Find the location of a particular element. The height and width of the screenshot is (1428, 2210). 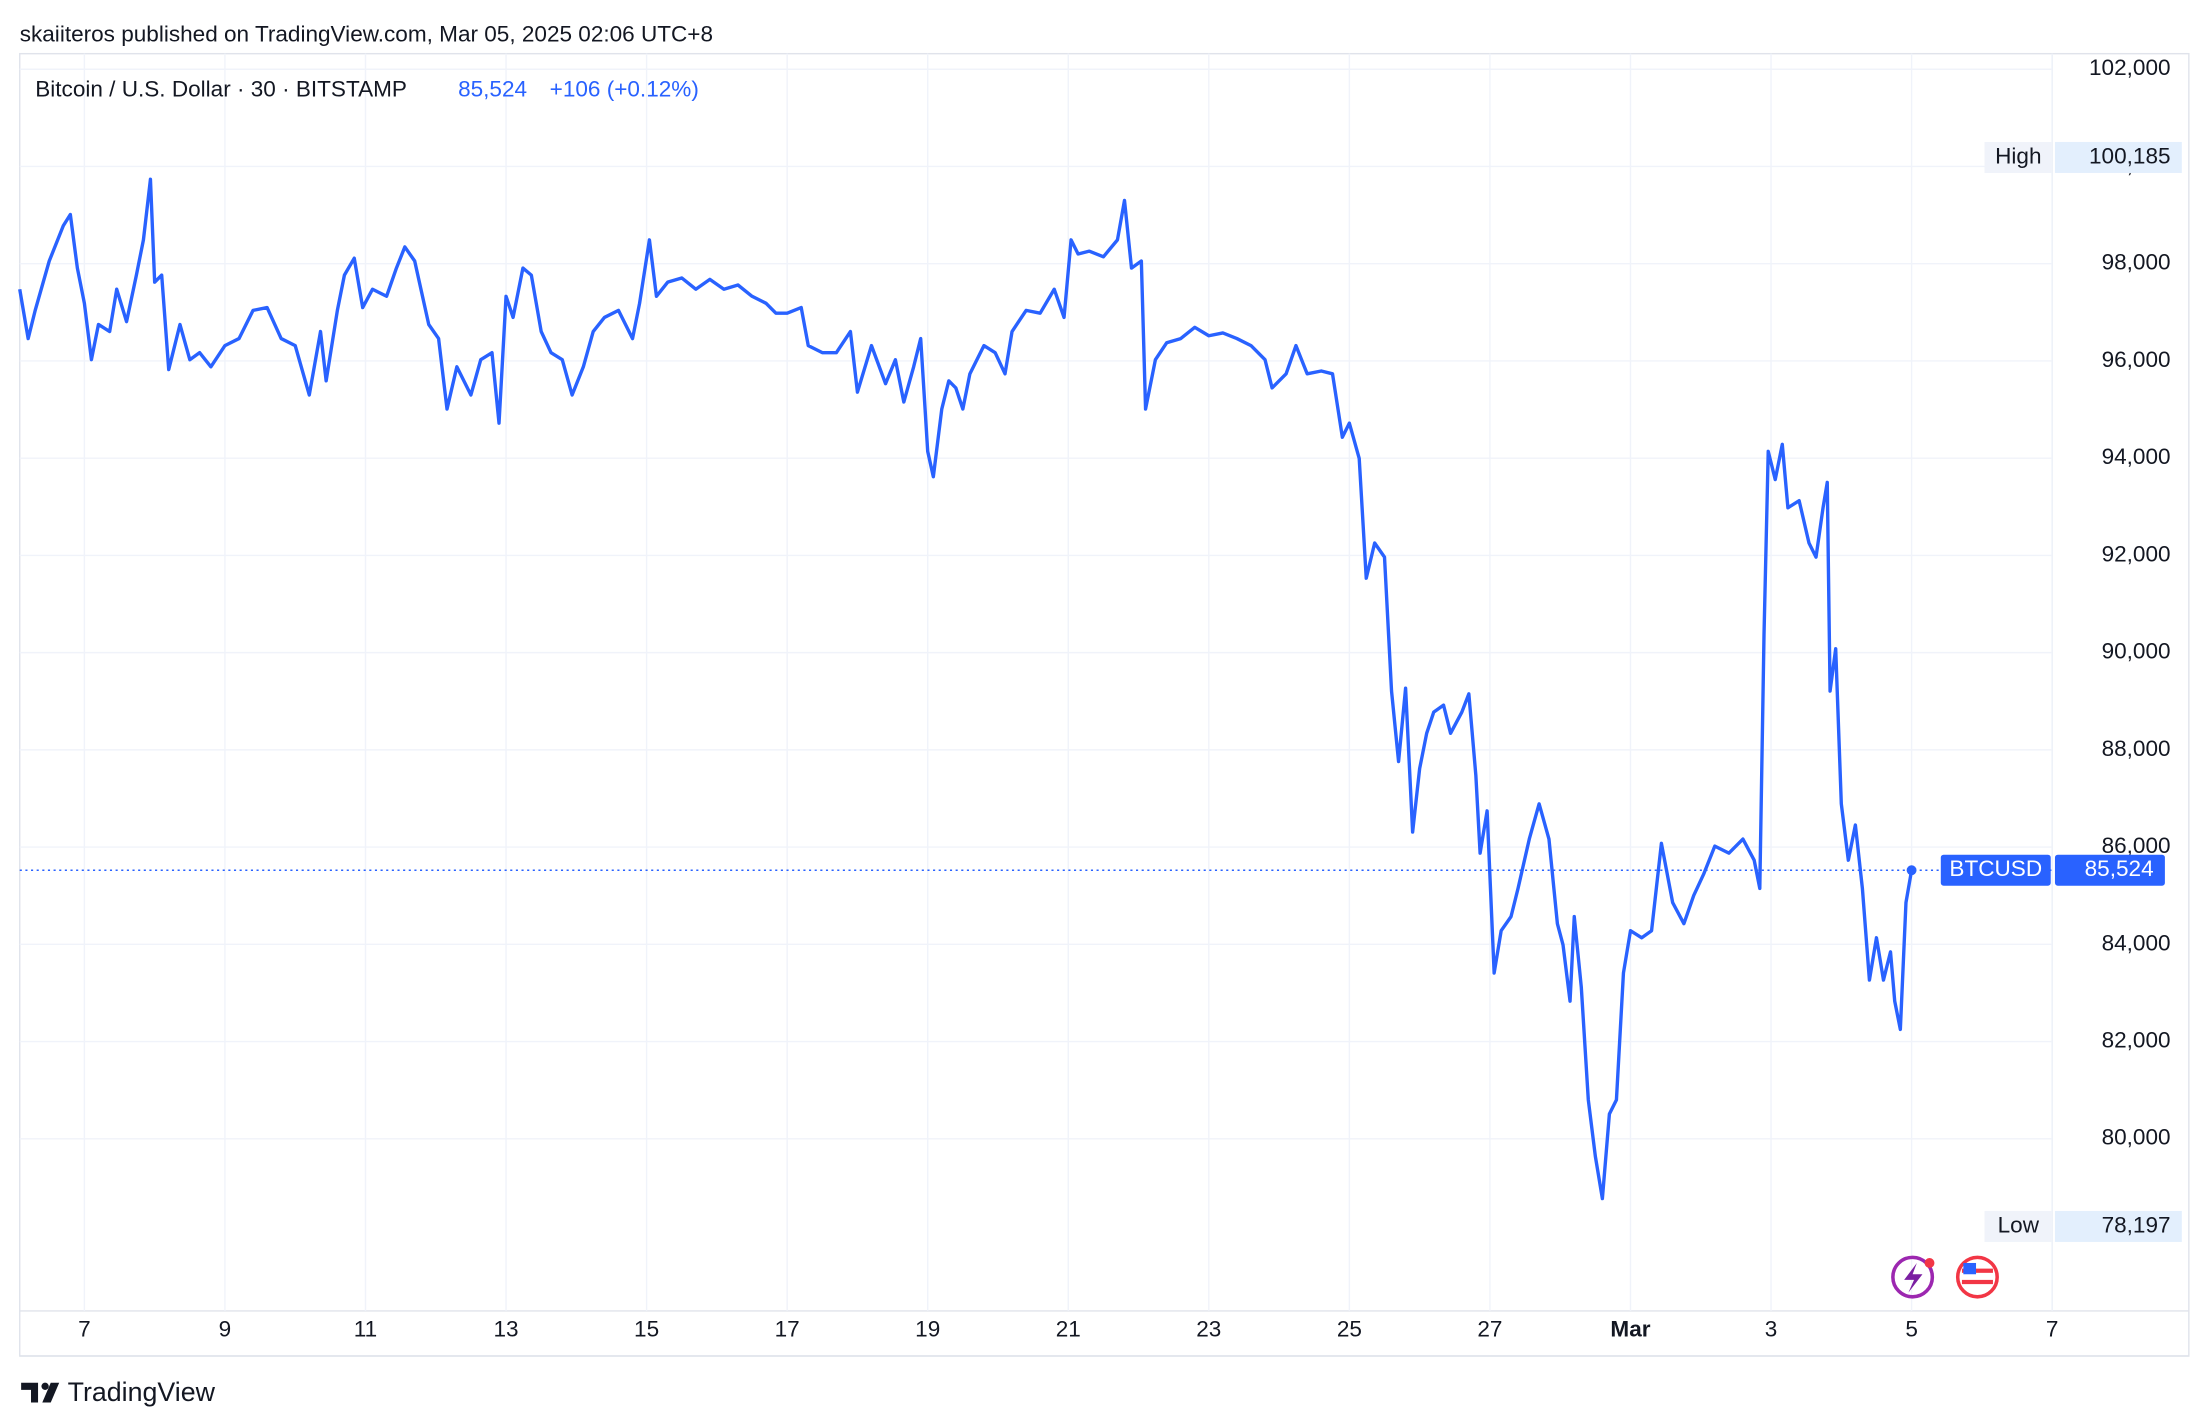

y-tick-label: 98,000 is located at coordinates (2136, 262).